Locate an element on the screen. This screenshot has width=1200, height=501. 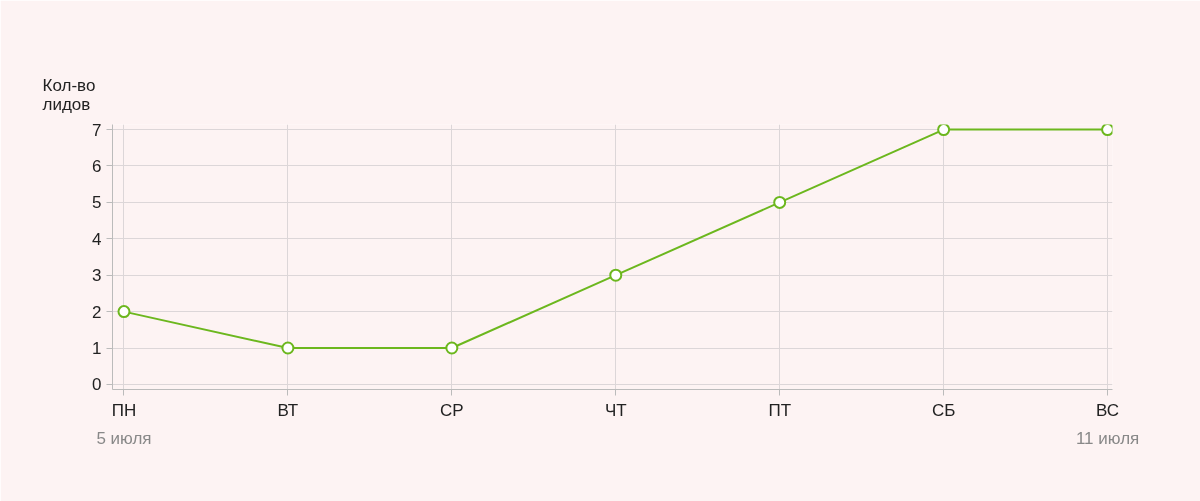
y-tick-label: 0 is located at coordinates (97, 385).